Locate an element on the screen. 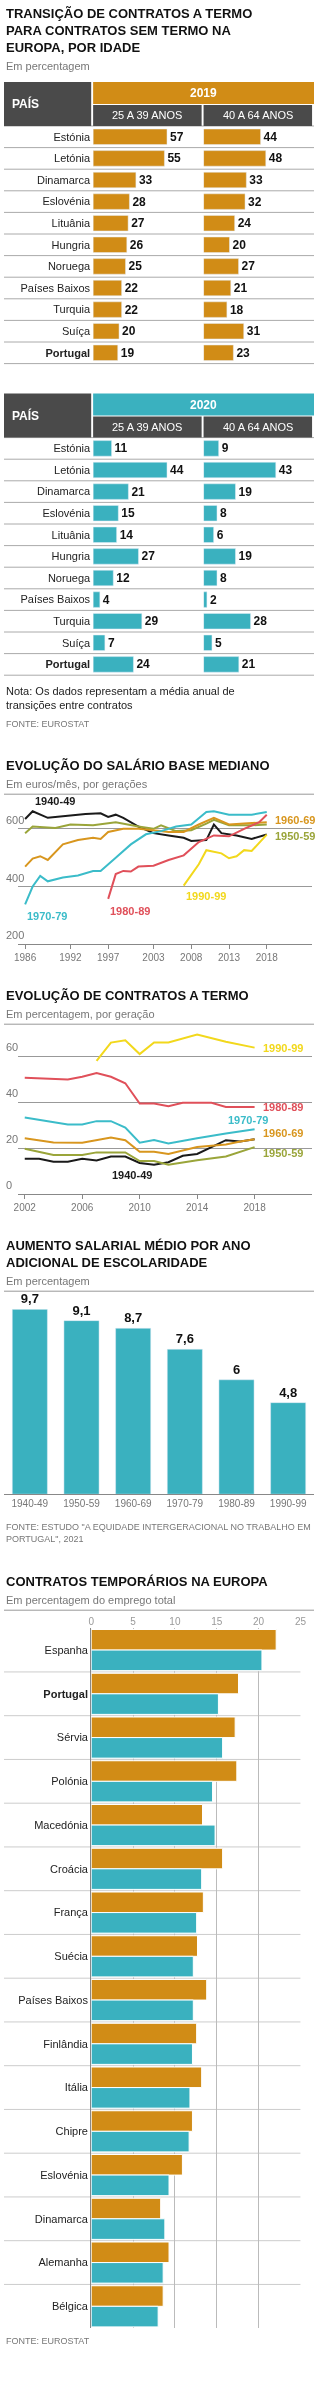 The image size is (320, 2381). x-axis-title: 25 A 39 ANOS is located at coordinates (147, 115).